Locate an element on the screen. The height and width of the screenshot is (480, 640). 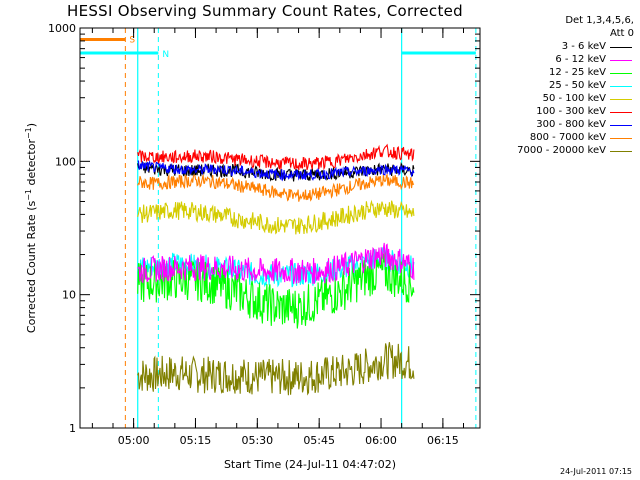
y-tick-label: 100 is located at coordinates (65, 161).